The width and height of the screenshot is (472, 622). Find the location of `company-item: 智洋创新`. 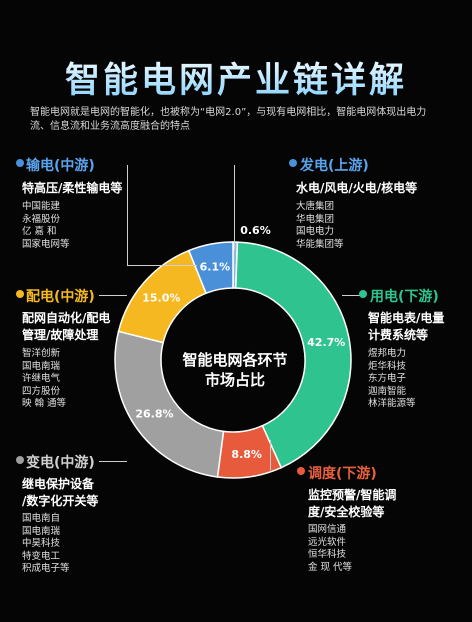

company-item: 智洋创新 is located at coordinates (41, 353).